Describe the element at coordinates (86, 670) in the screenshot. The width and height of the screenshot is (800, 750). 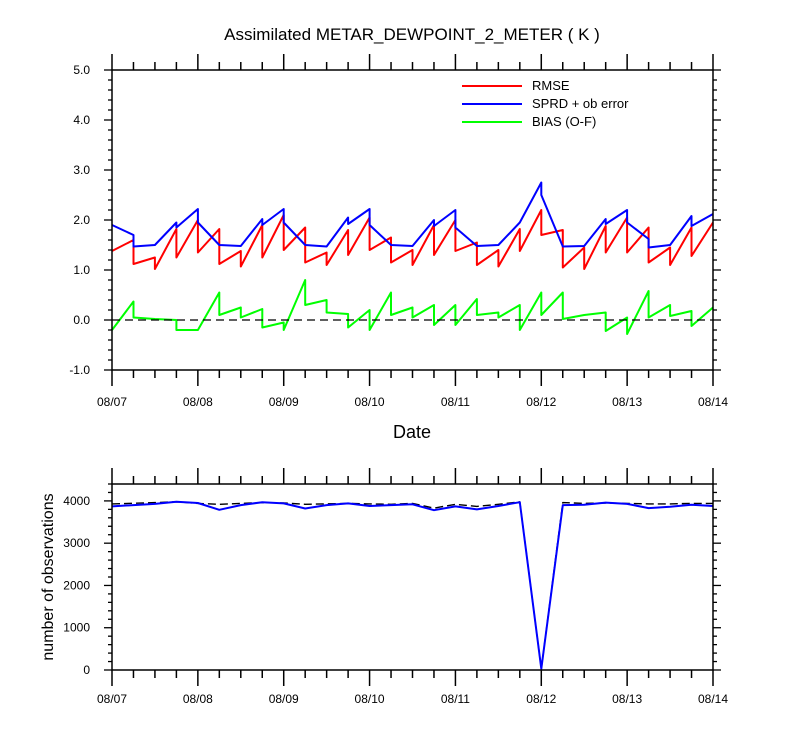
I see `y-tick-label: 0` at that location.